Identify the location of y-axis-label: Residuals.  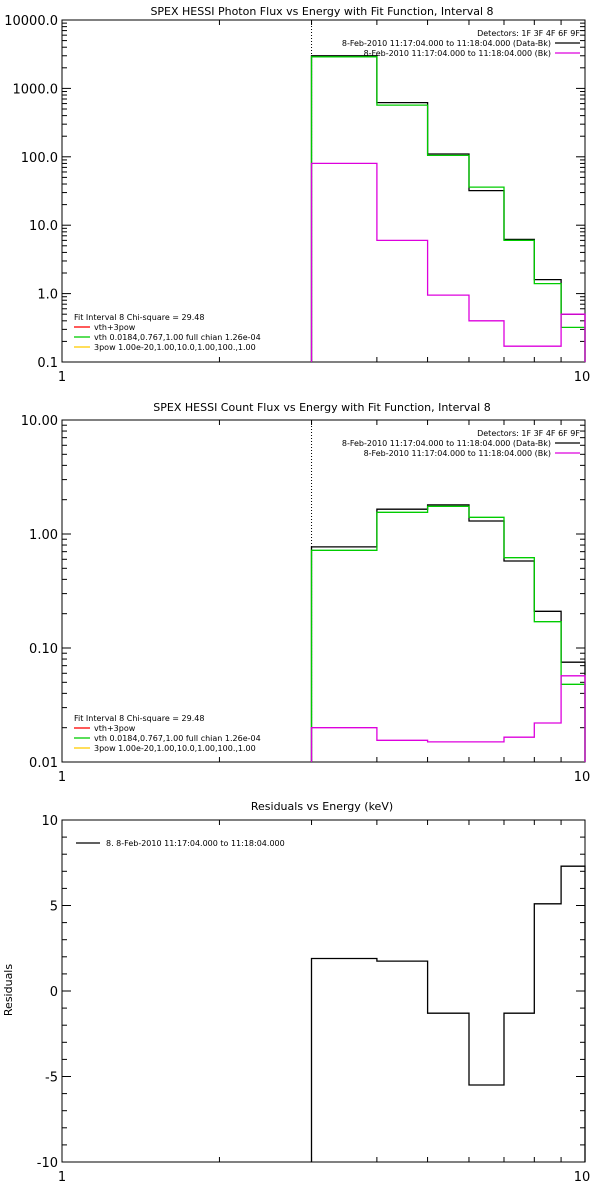
(8, 990).